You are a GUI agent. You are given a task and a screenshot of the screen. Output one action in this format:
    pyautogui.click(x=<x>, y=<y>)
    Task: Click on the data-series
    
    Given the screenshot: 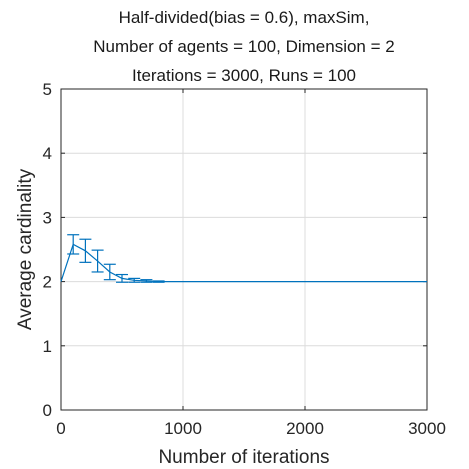 What is the action you would take?
    pyautogui.click(x=243, y=258)
    